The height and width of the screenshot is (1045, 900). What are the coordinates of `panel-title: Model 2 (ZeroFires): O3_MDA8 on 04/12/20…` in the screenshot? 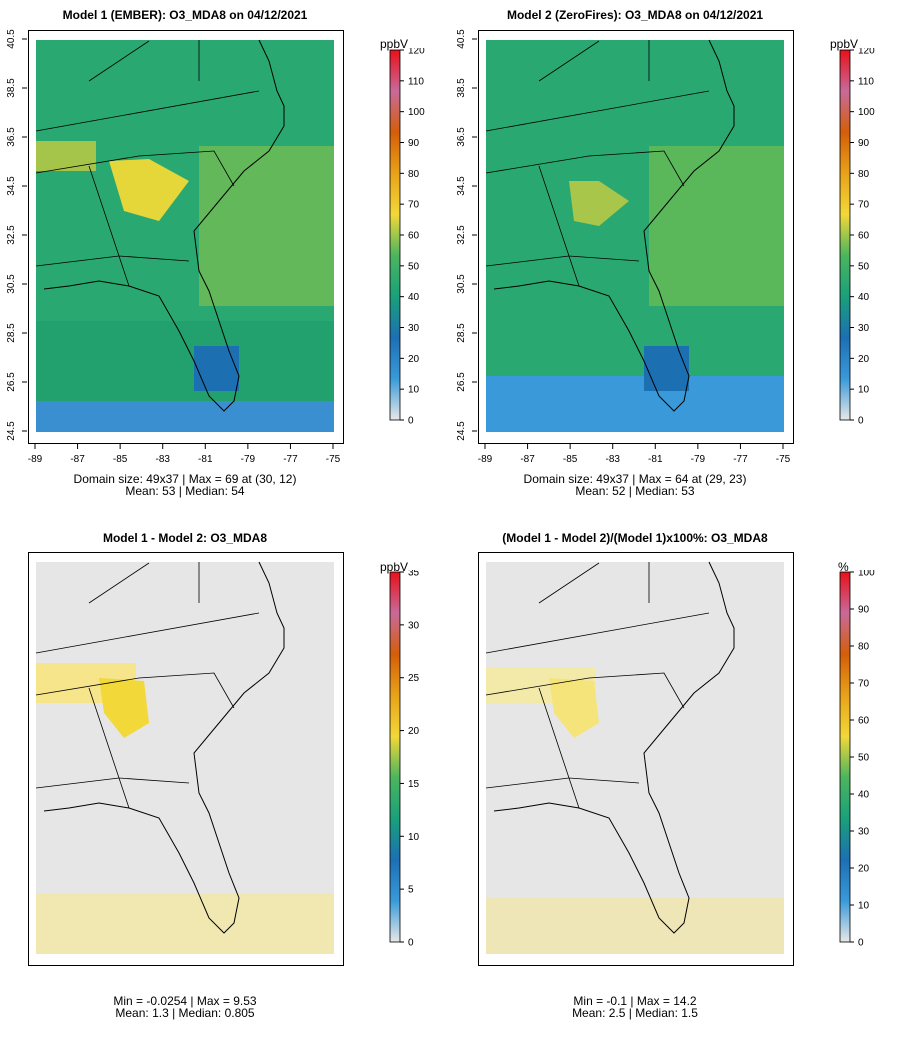 It's located at (635, 15).